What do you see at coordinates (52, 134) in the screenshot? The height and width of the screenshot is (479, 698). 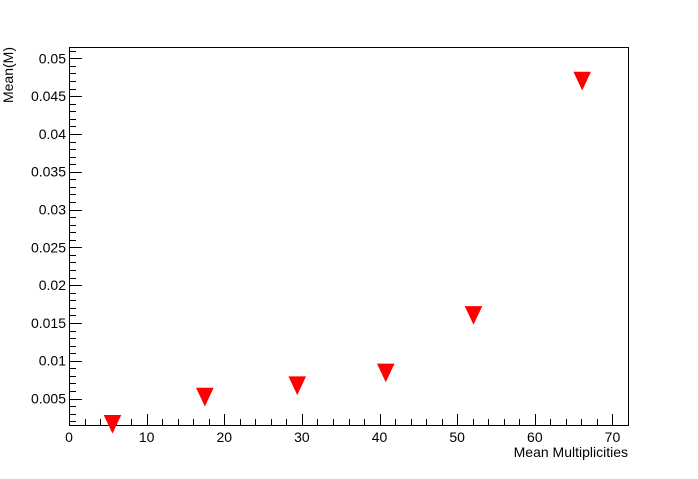 I see `y-tick-label: 0.04` at bounding box center [52, 134].